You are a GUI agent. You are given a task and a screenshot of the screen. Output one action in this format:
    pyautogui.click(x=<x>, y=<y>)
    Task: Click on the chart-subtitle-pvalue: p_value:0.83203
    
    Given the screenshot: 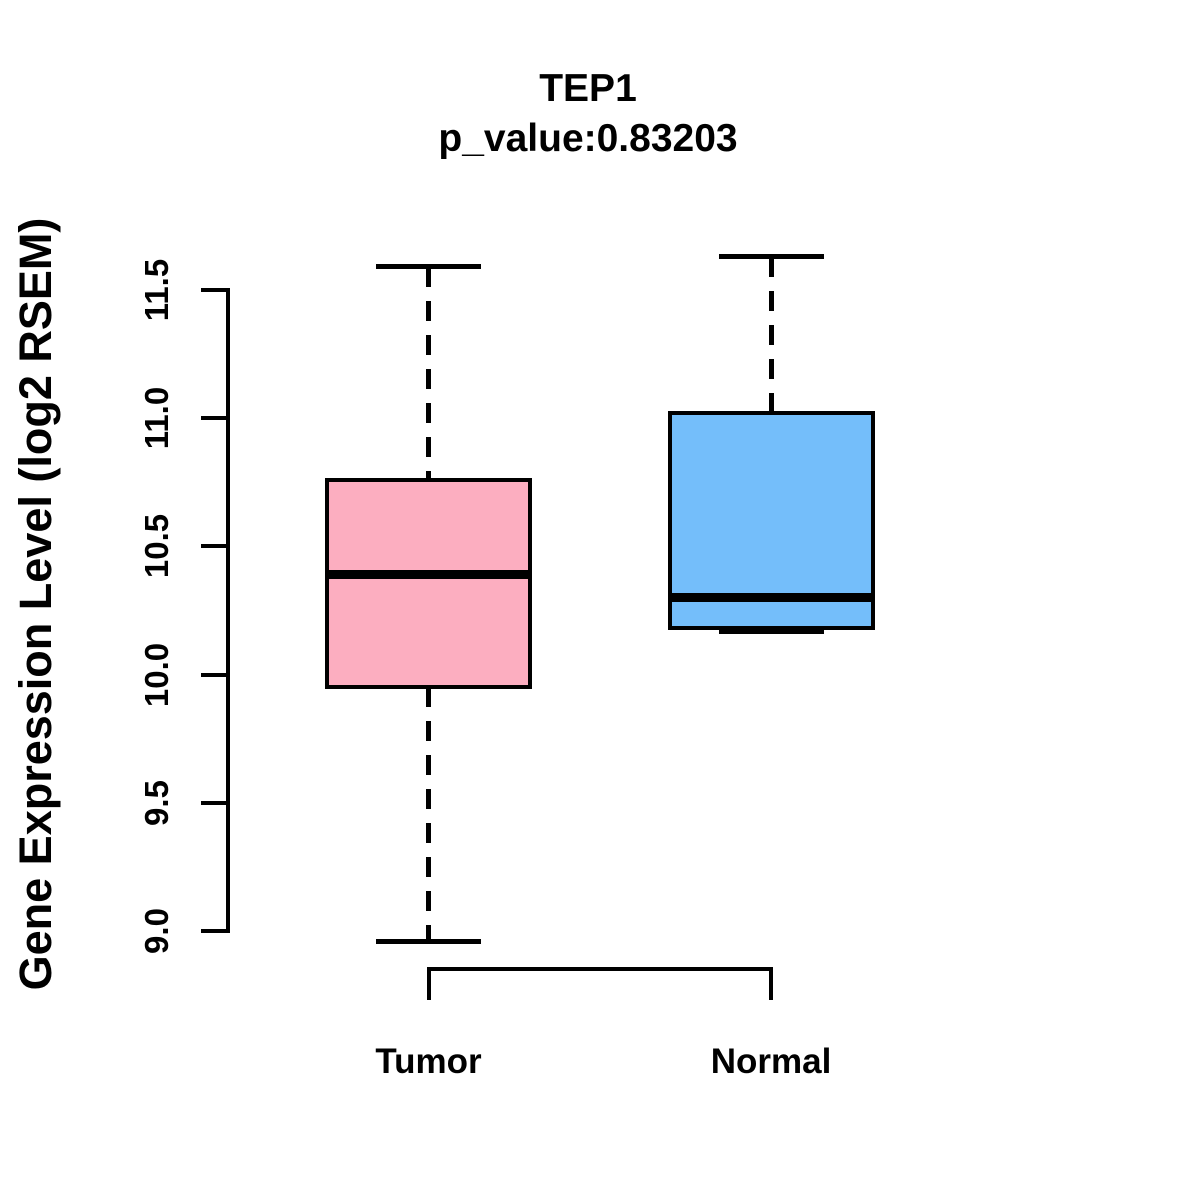 What is the action you would take?
    pyautogui.click(x=588, y=138)
    